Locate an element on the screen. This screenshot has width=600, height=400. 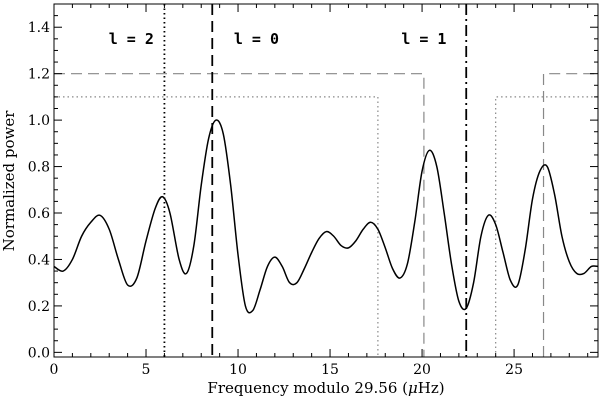
x-tick-label: 0 is located at coordinates (54, 370).